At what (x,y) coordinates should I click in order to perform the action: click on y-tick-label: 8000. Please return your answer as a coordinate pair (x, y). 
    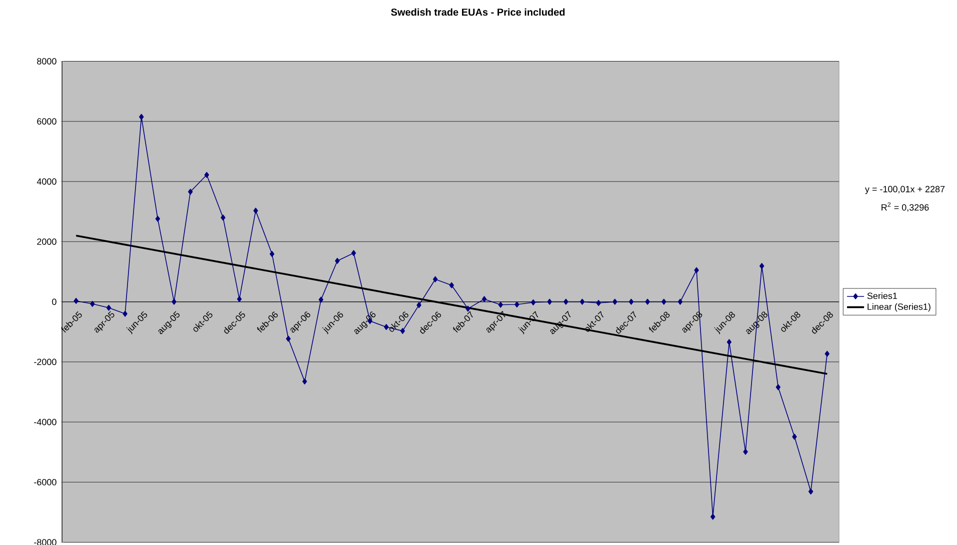
    Looking at the image, I should click on (46, 61).